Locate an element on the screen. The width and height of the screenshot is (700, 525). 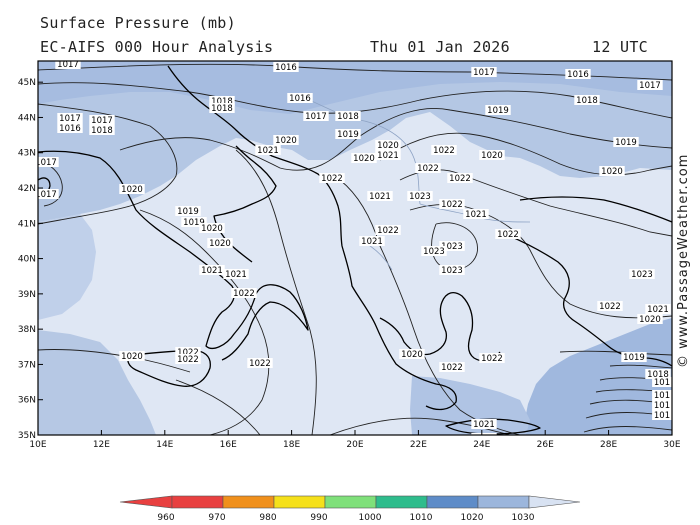
legend-tick-label: 990 is located at coordinates (318, 518).